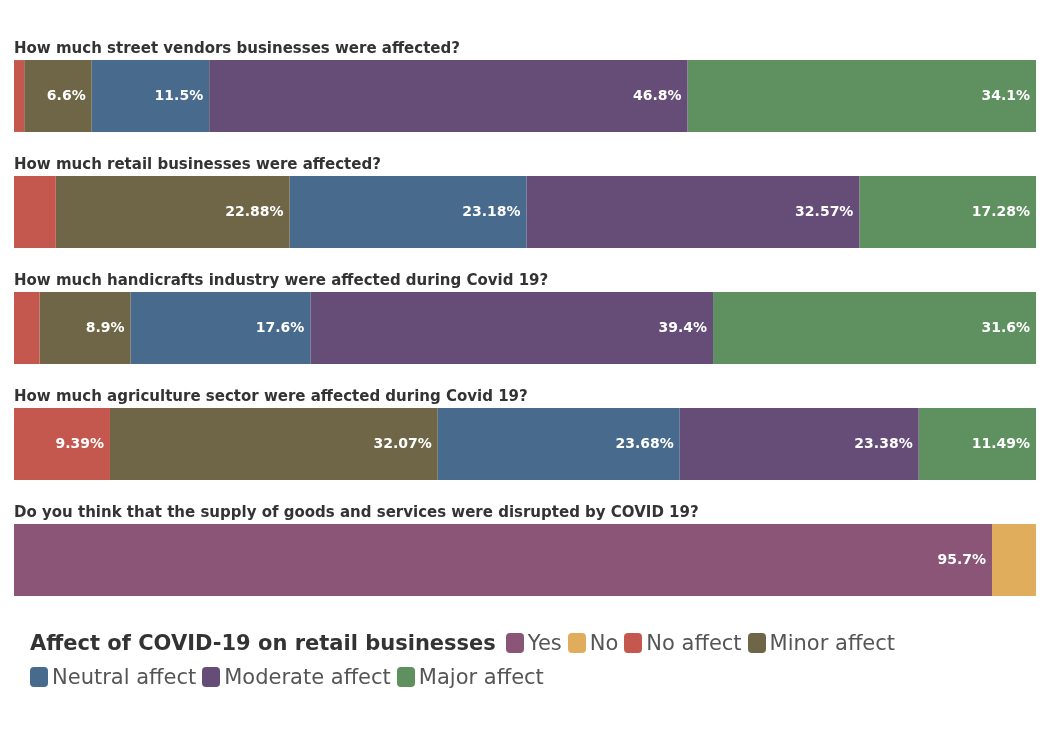 This screenshot has height=731, width=1050. What do you see at coordinates (197, 164) in the screenshot?
I see `y-tick-label: How much retail businesses were affected?` at bounding box center [197, 164].